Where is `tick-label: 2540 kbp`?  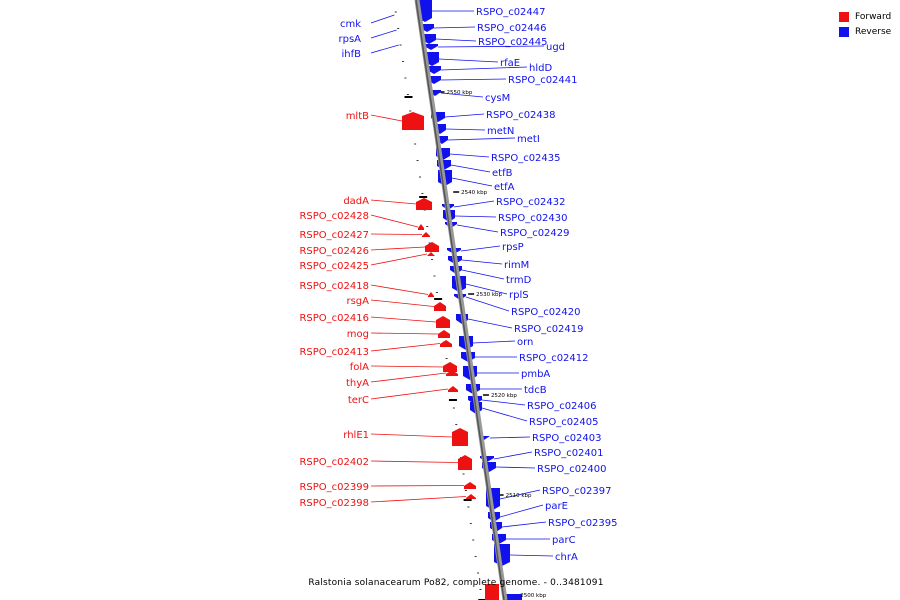
tick-label: 2540 kbp is located at coordinates (474, 193).